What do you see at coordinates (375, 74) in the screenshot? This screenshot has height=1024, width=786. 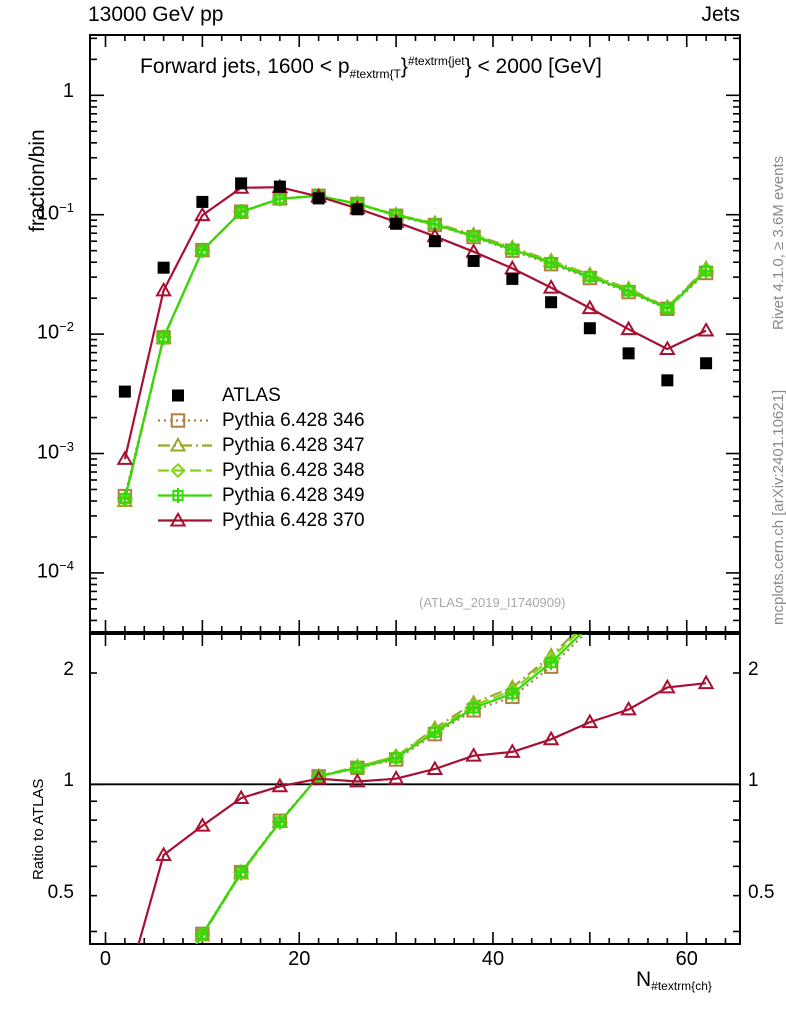 I see `plot-title-sub: #textrm{T` at bounding box center [375, 74].